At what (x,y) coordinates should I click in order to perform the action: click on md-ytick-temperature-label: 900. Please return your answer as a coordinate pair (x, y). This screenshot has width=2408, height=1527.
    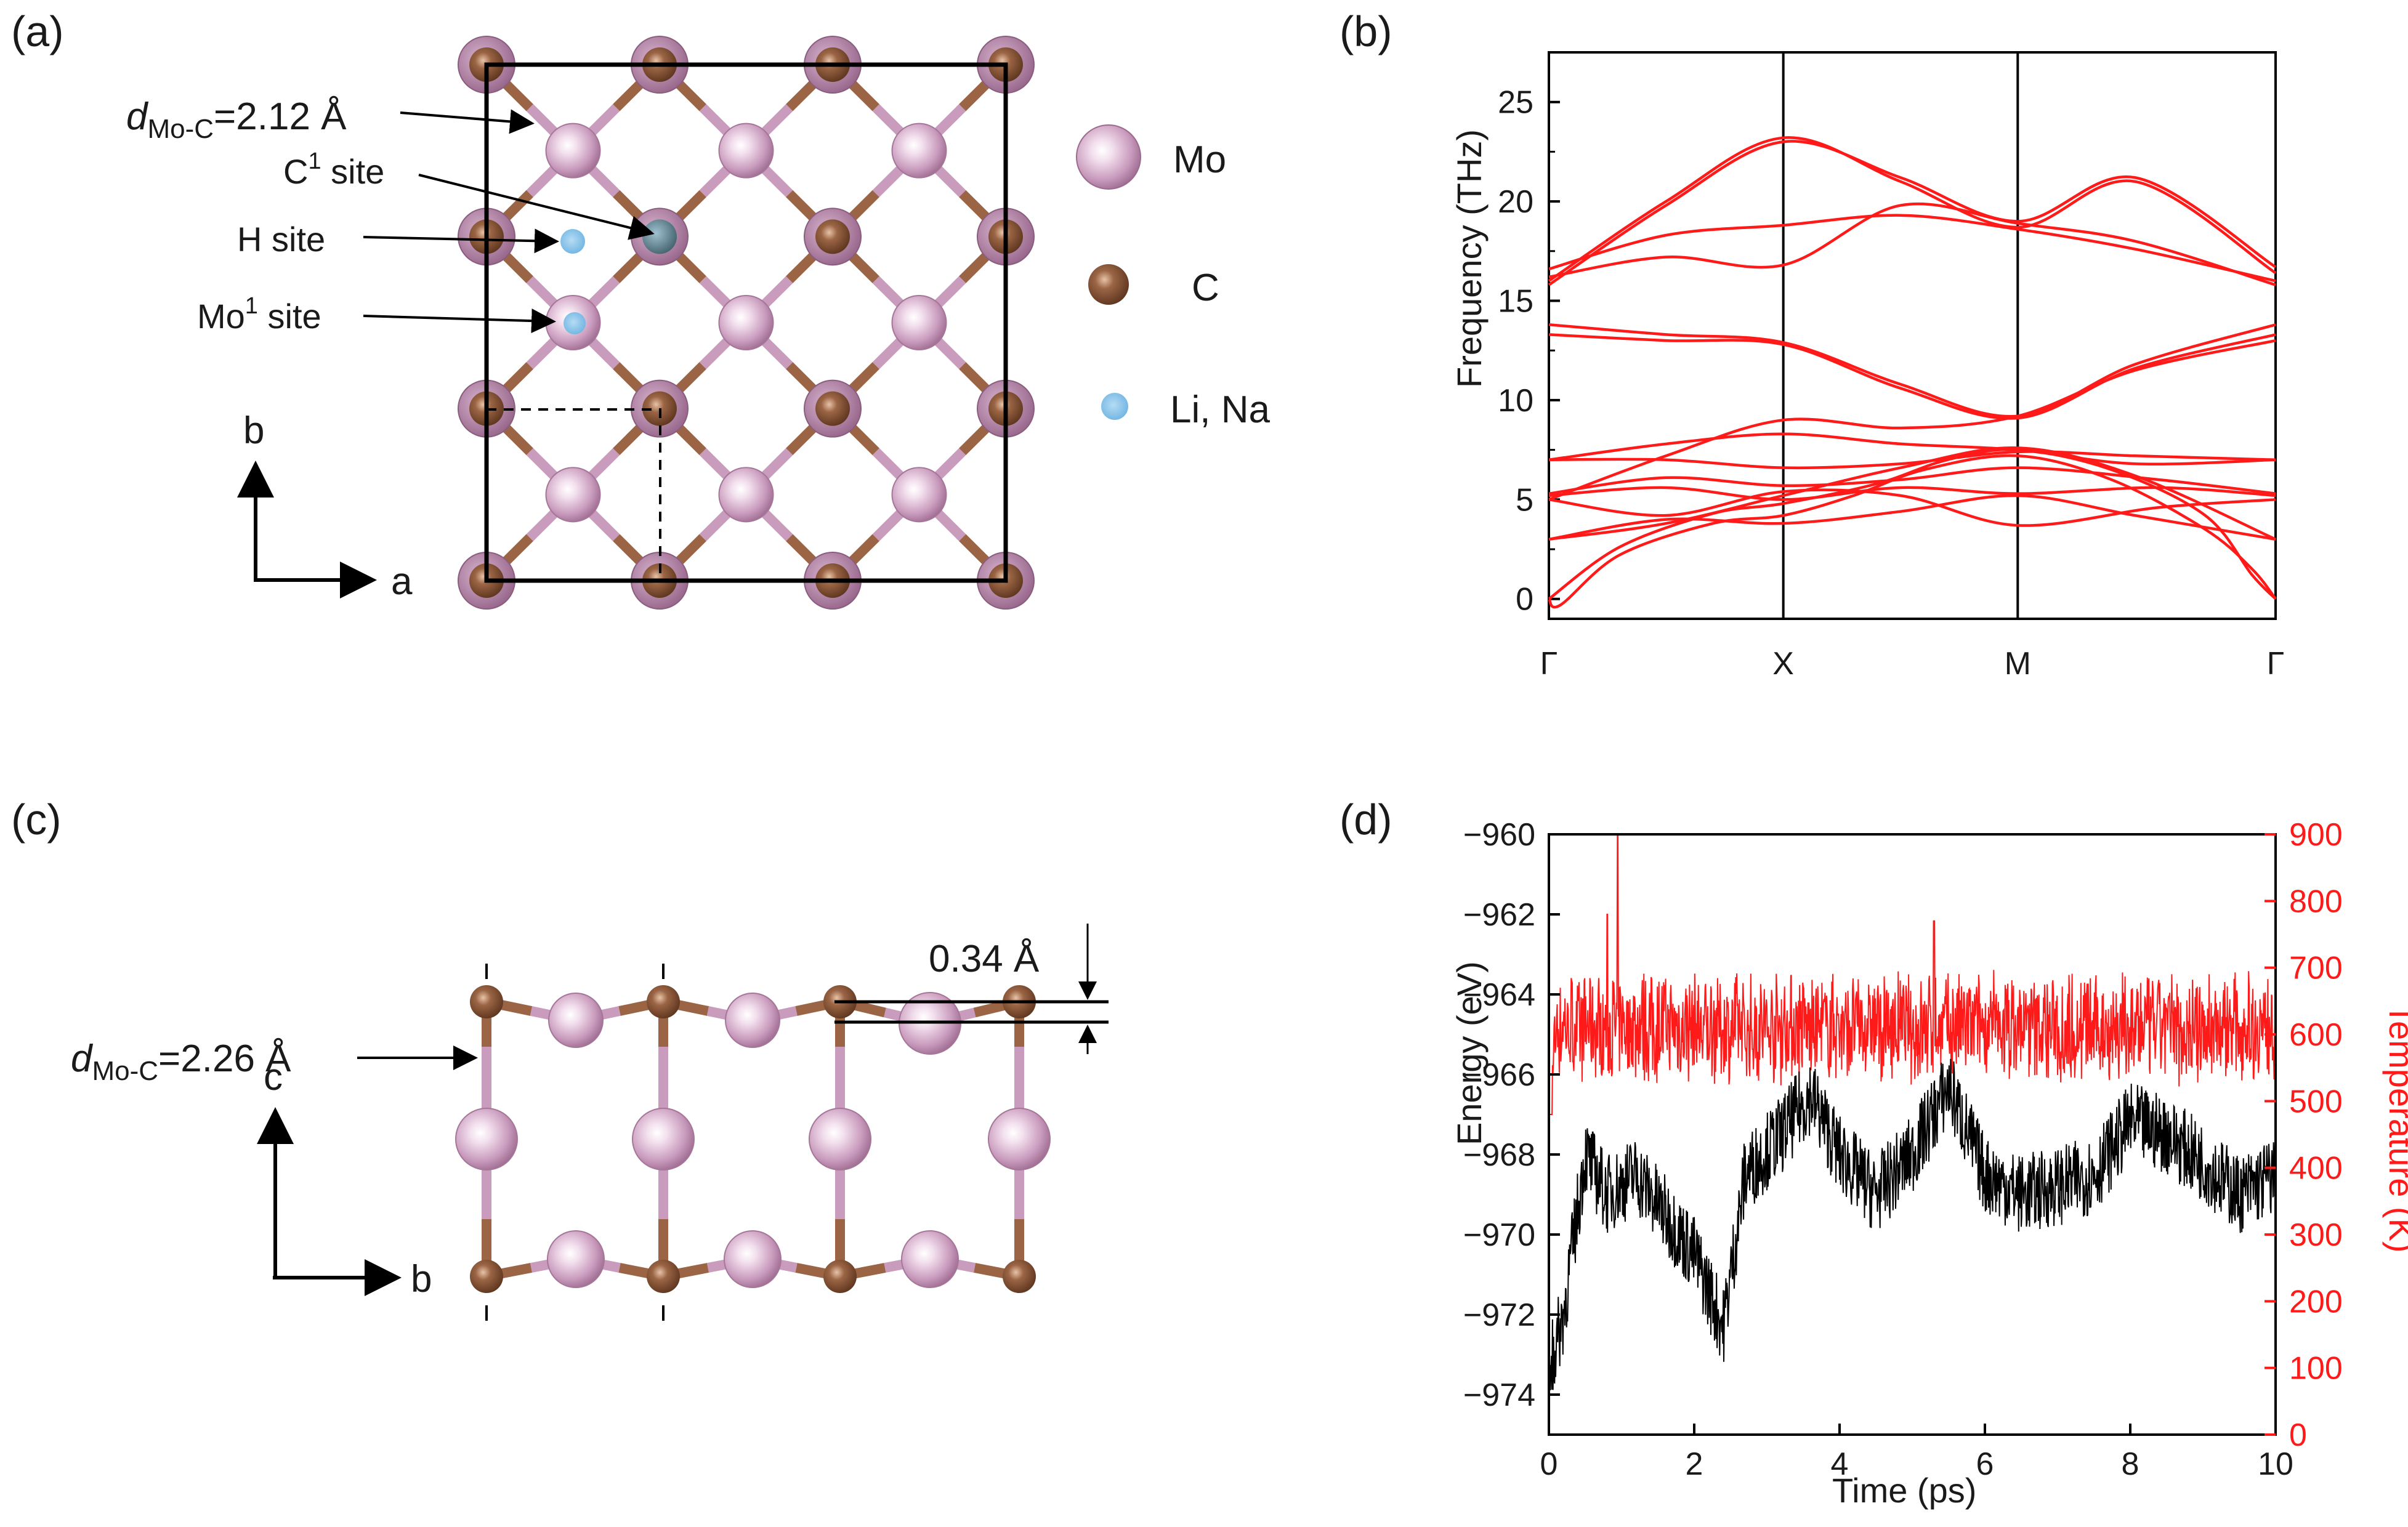
    Looking at the image, I should click on (2316, 835).